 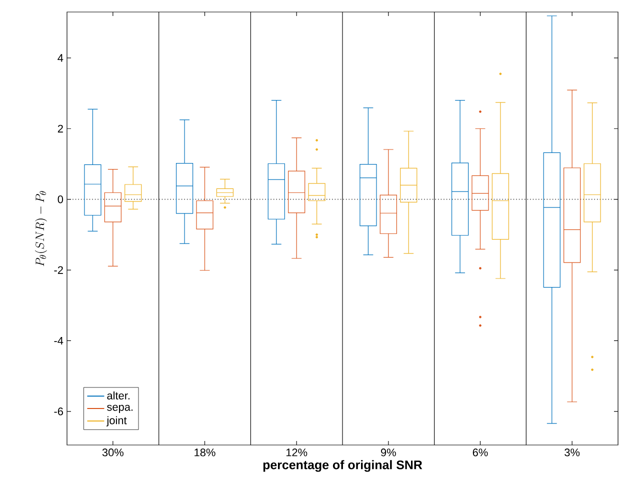 I want to click on x-tick-label: 12%, so click(x=297, y=452).